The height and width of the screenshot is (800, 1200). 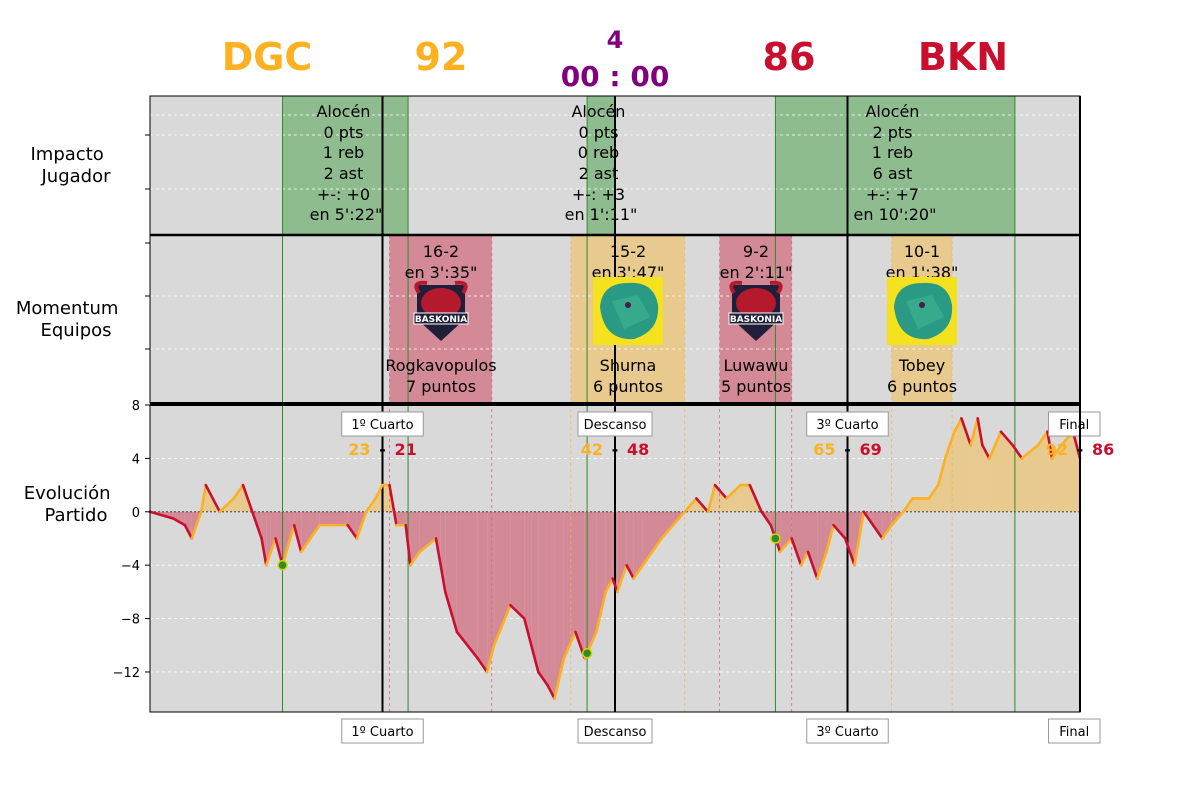 What do you see at coordinates (592, 449) in the screenshot?
I see `quarter-score-left: 42` at bounding box center [592, 449].